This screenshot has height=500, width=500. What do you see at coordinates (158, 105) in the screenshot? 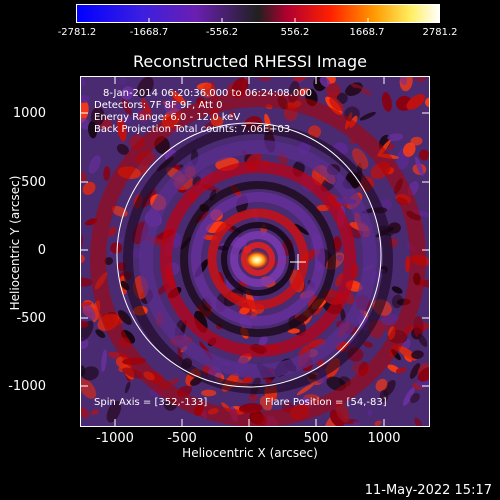
I see `info-detectors: Detectors: 7F 8F 9F, Att 0` at bounding box center [158, 105].